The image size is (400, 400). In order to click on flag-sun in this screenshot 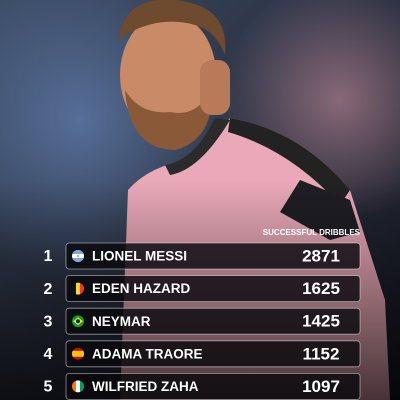, I will do `click(78, 256)`.